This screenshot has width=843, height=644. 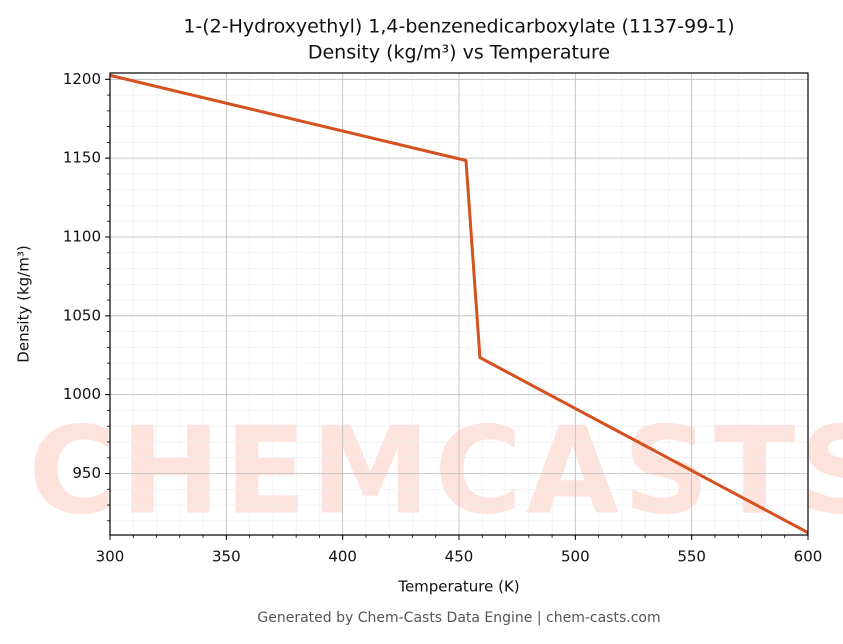 What do you see at coordinates (82, 394) in the screenshot?
I see `y-tick-label: 1000` at bounding box center [82, 394].